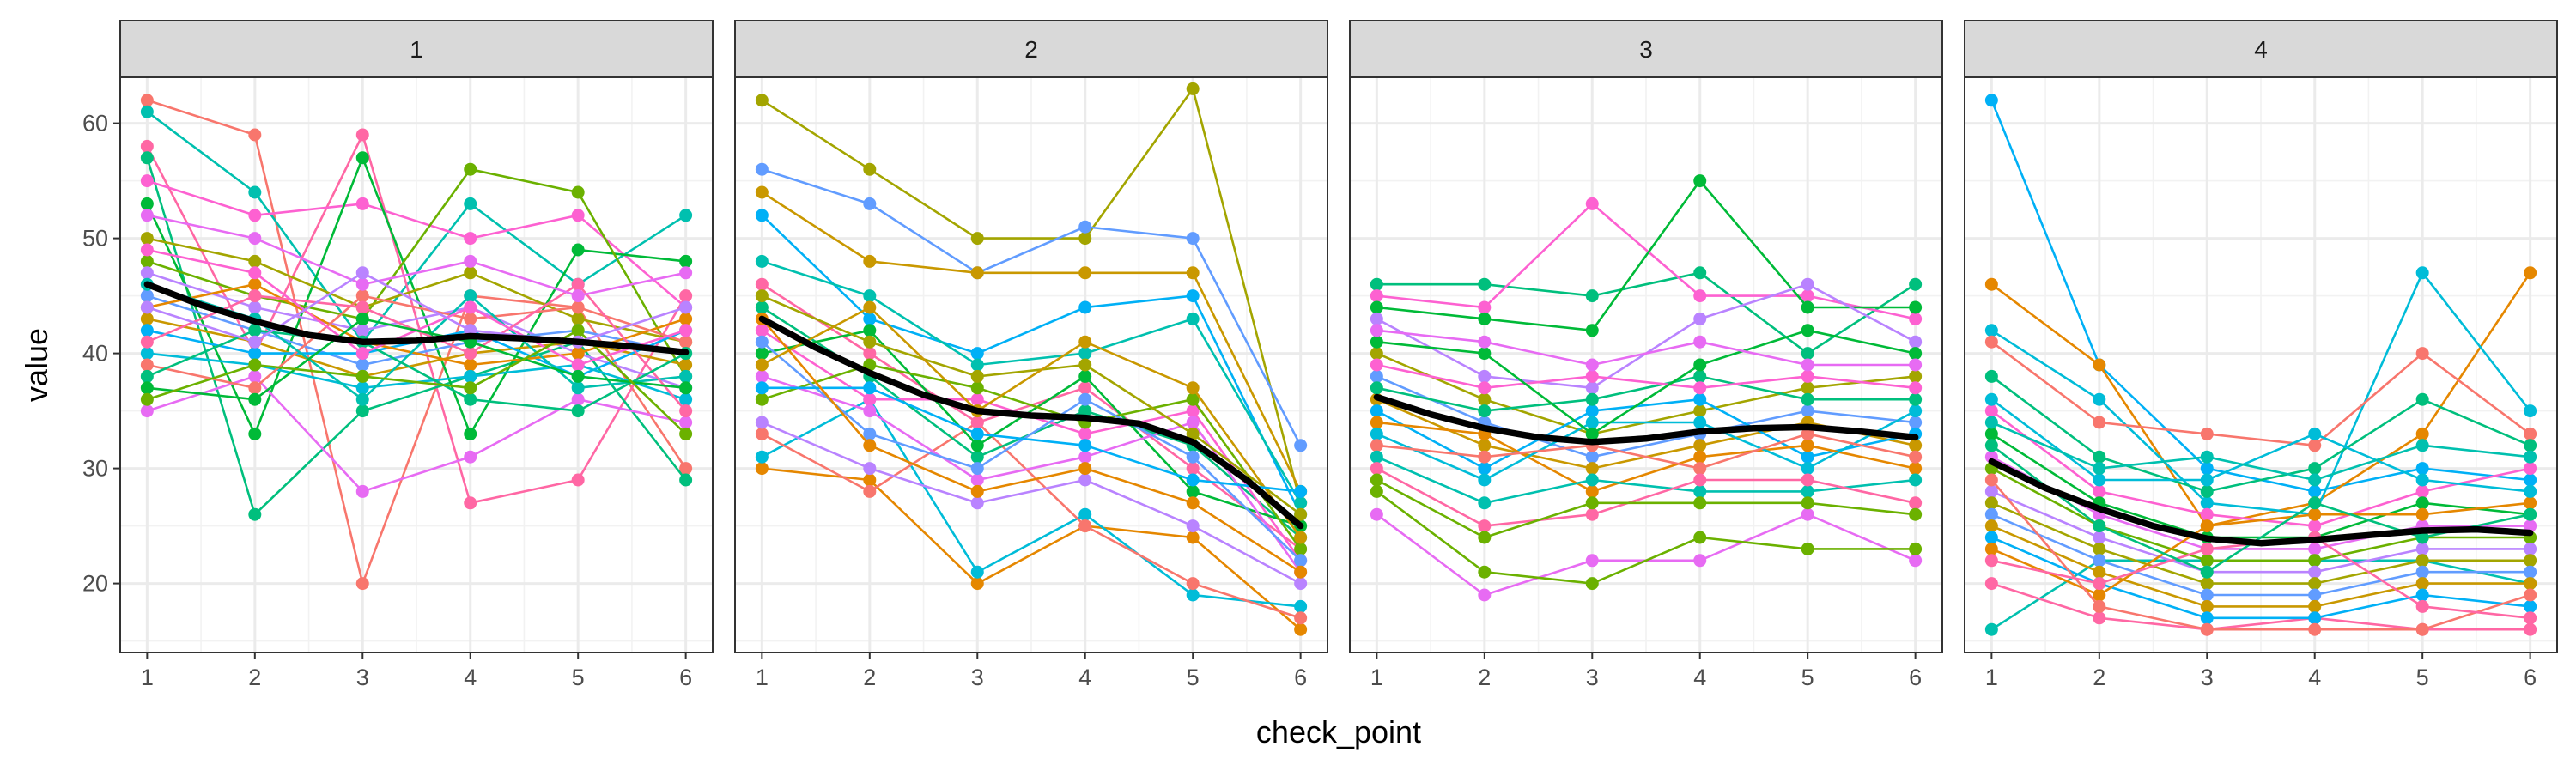  Describe the element at coordinates (1338, 732) in the screenshot. I see `x-axis-title: check_point` at that location.